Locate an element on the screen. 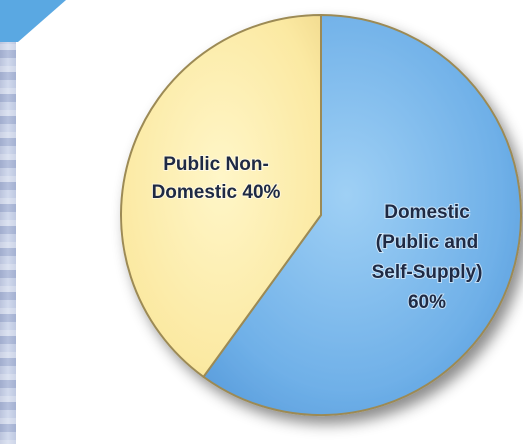  slice-label-line: Self-Supply) is located at coordinates (427, 272).